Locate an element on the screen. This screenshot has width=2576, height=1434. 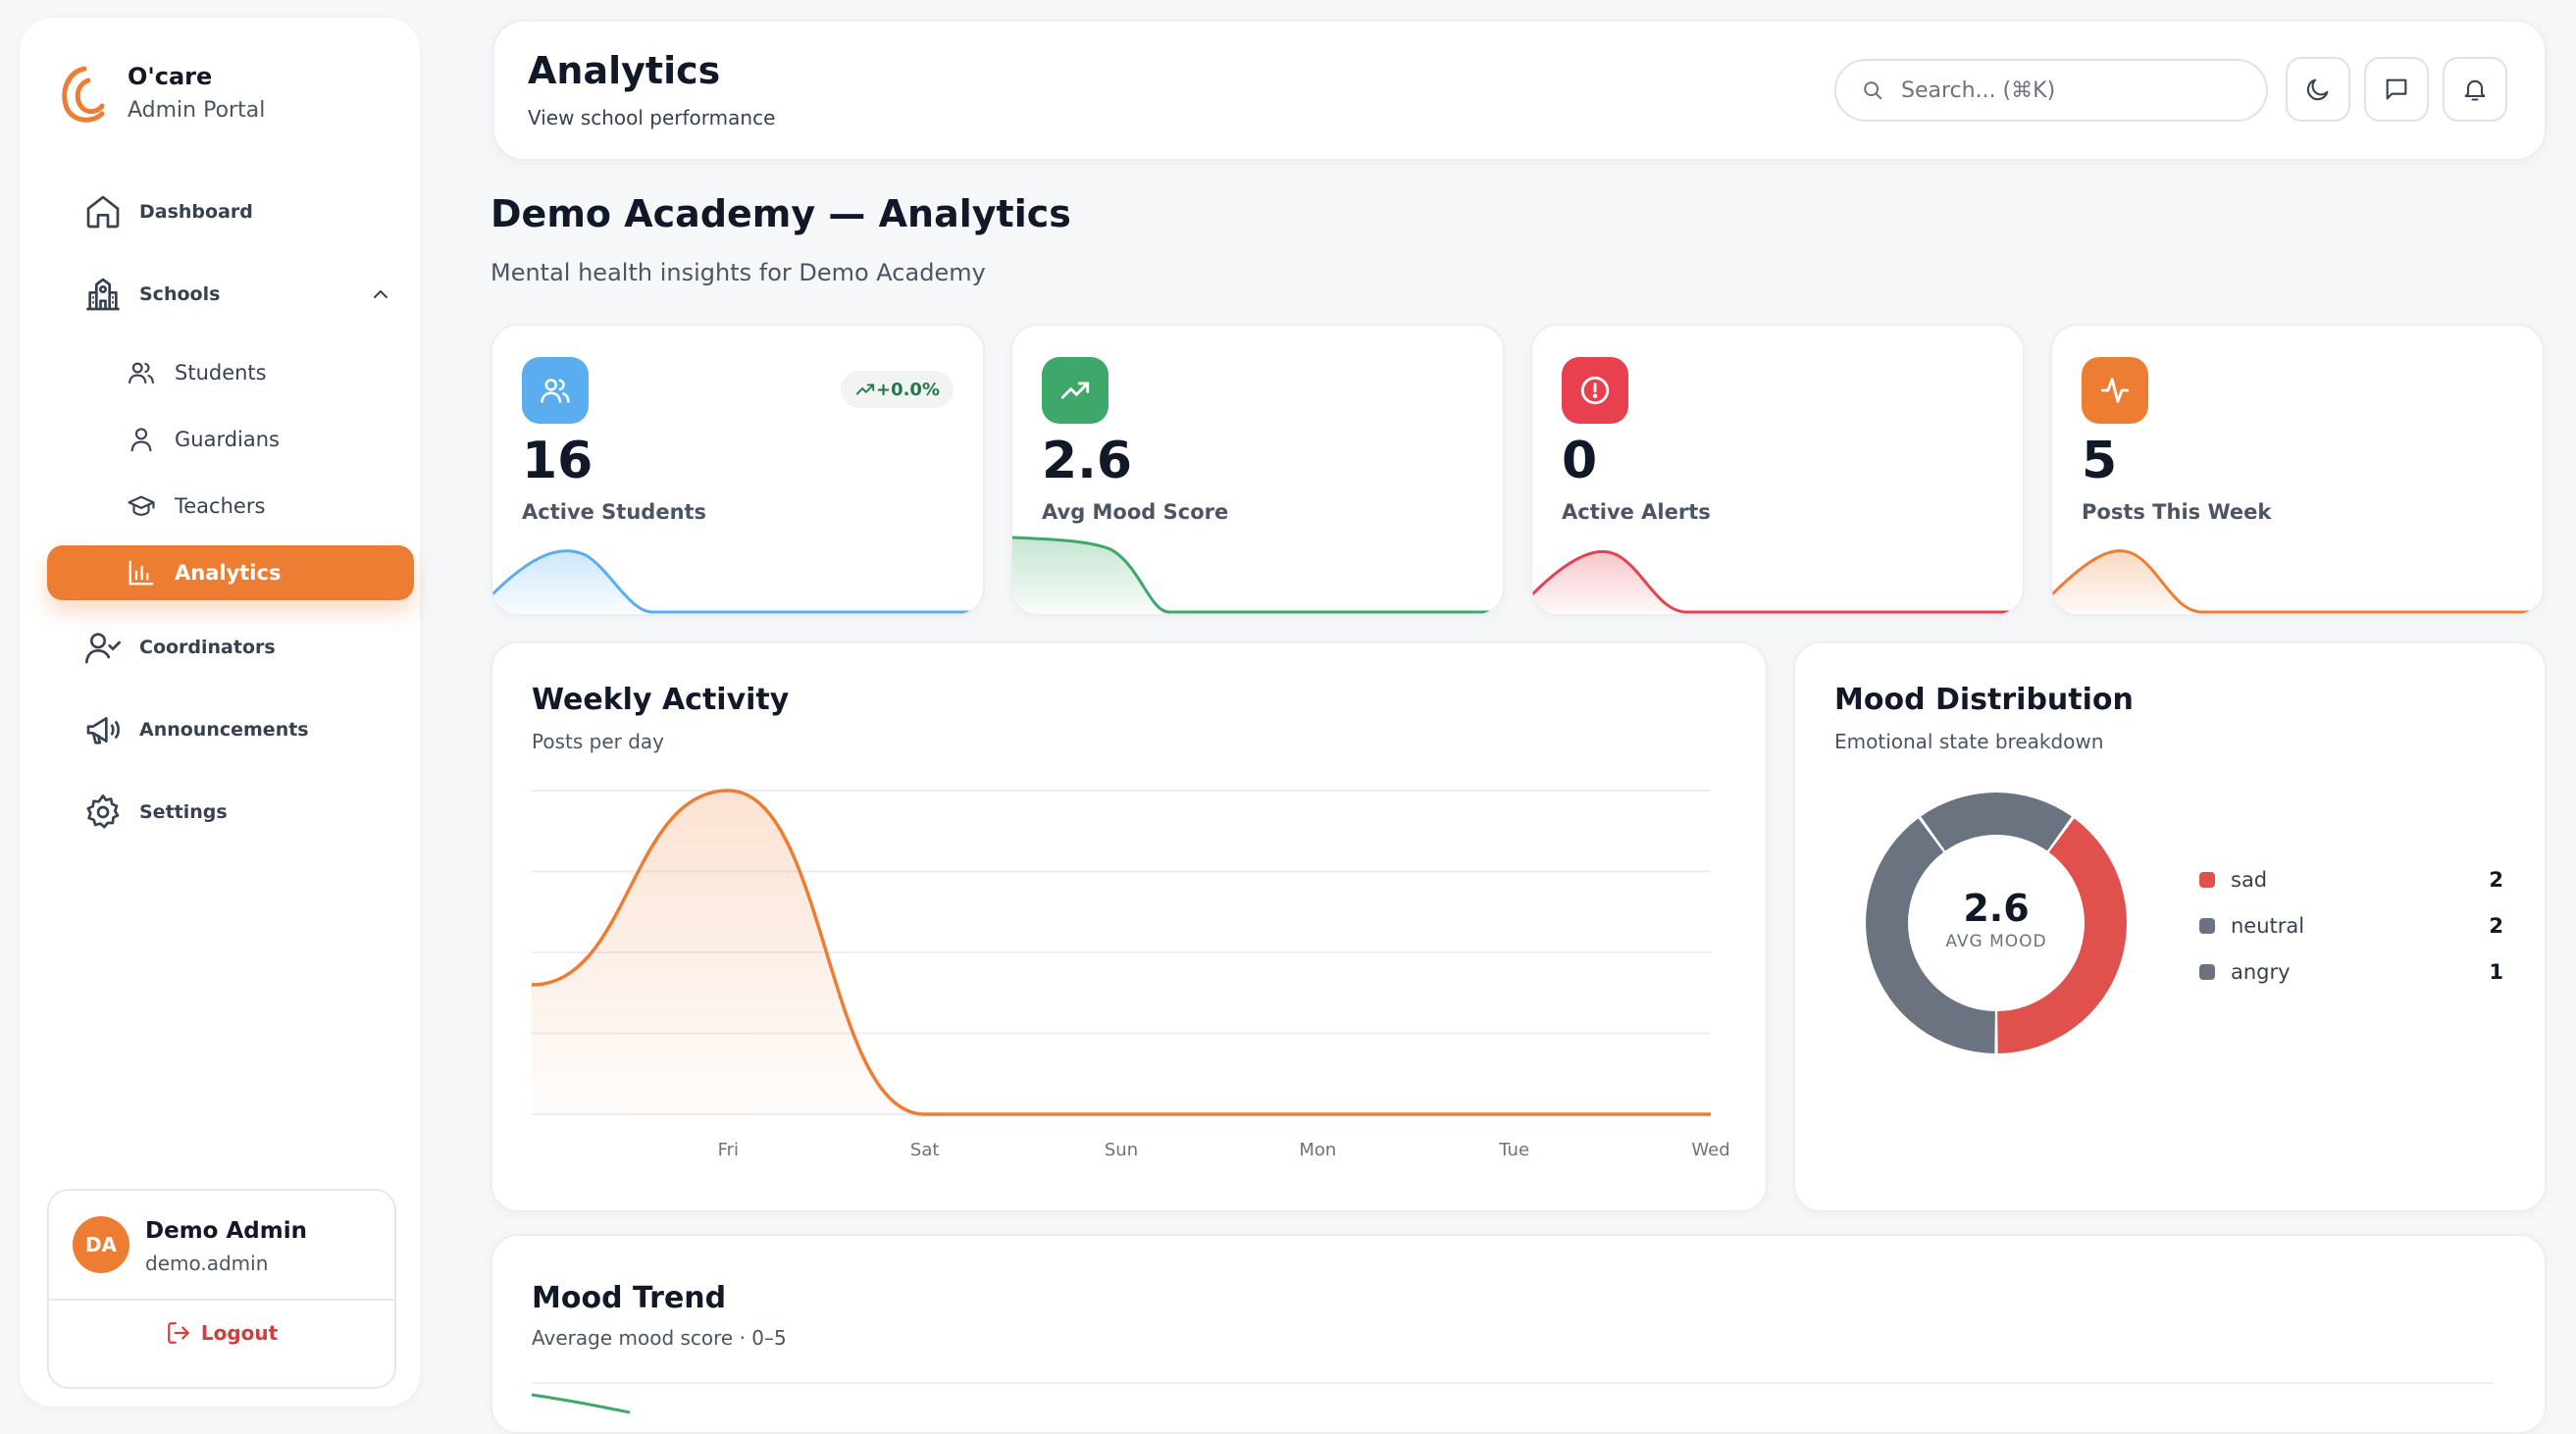
sidebar-item-label: Students is located at coordinates (221, 372).